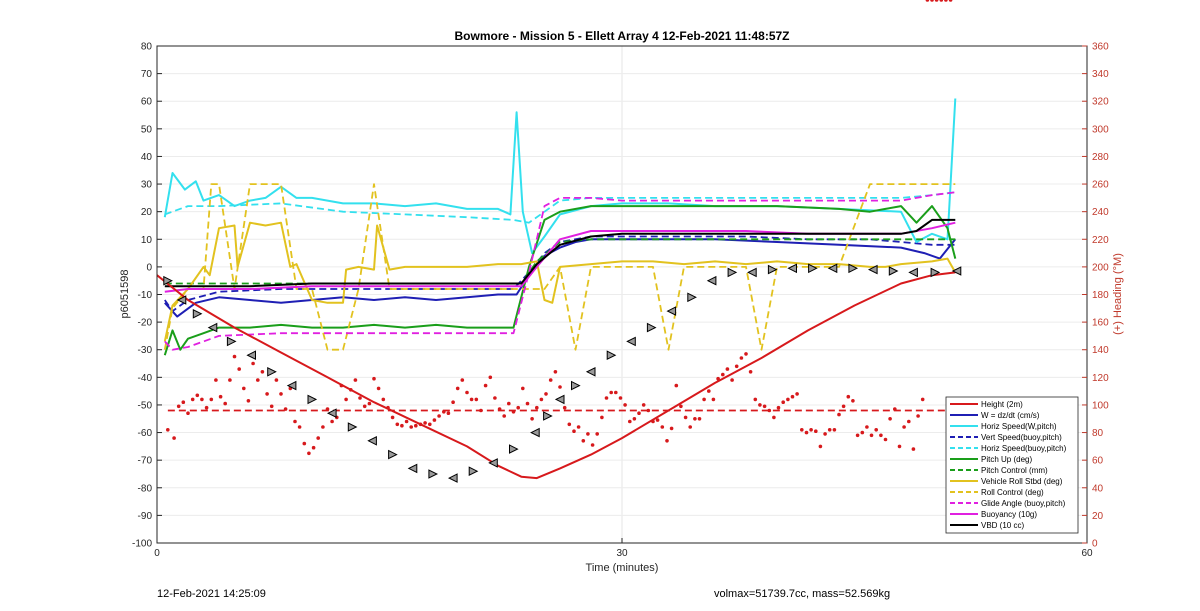 The image size is (1200, 611). What do you see at coordinates (1100, 129) in the screenshot?
I see `y2-tick-label: 300` at bounding box center [1100, 129].